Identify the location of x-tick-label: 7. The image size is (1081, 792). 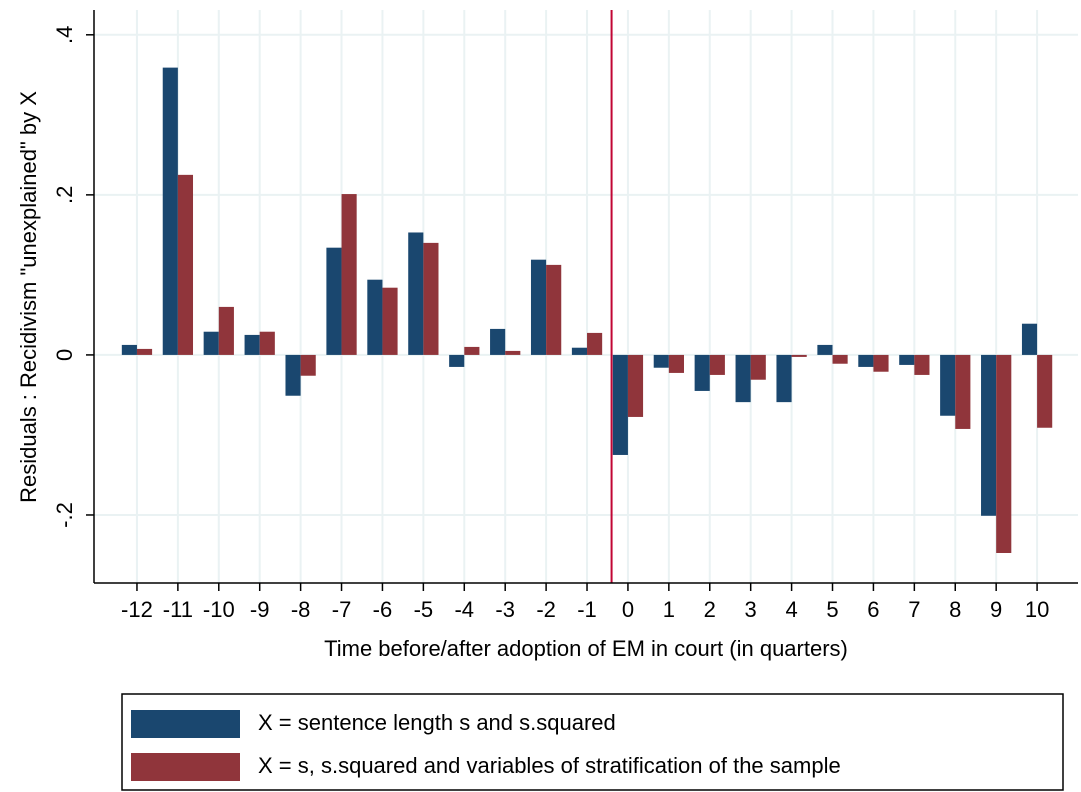
(914, 609).